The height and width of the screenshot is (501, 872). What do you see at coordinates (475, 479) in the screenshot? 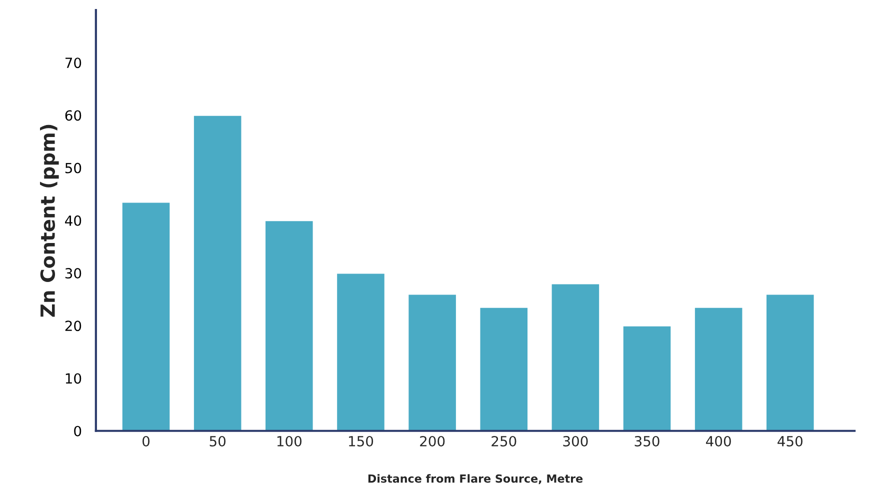
I see `x-axis-title: Distance from Flare Source, Metre` at bounding box center [475, 479].